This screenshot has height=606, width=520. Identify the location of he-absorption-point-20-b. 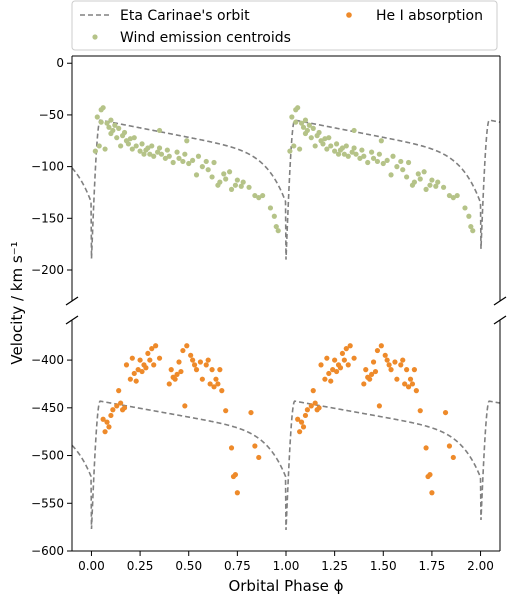
(340, 368).